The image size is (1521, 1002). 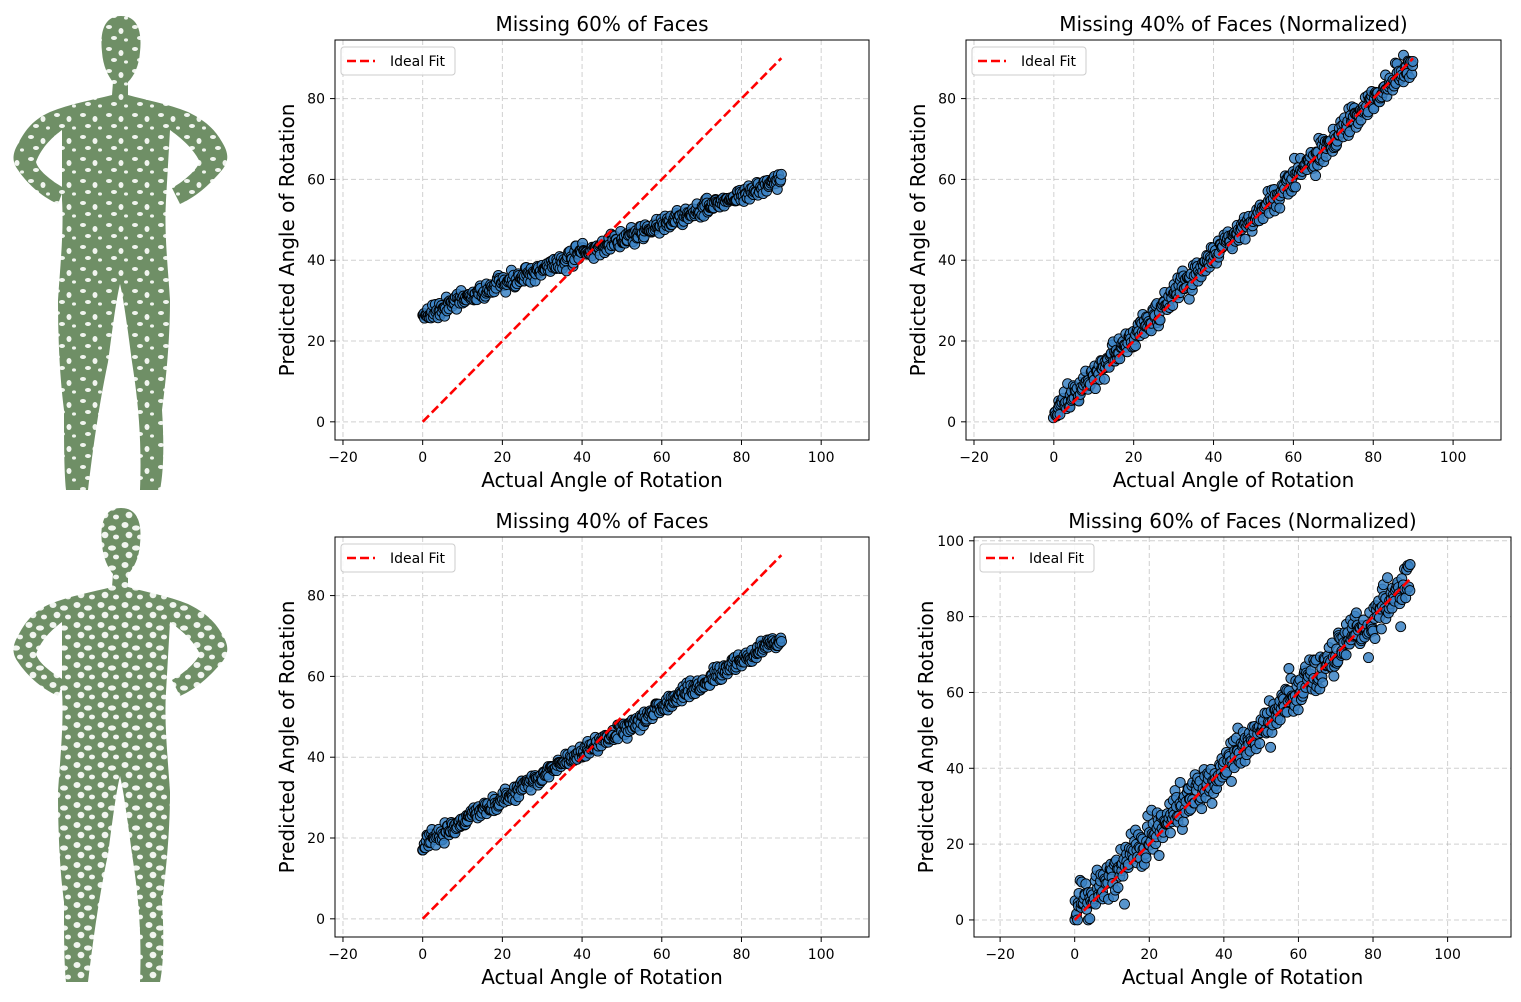 What do you see at coordinates (1233, 240) in the screenshot?
I see `grid` at bounding box center [1233, 240].